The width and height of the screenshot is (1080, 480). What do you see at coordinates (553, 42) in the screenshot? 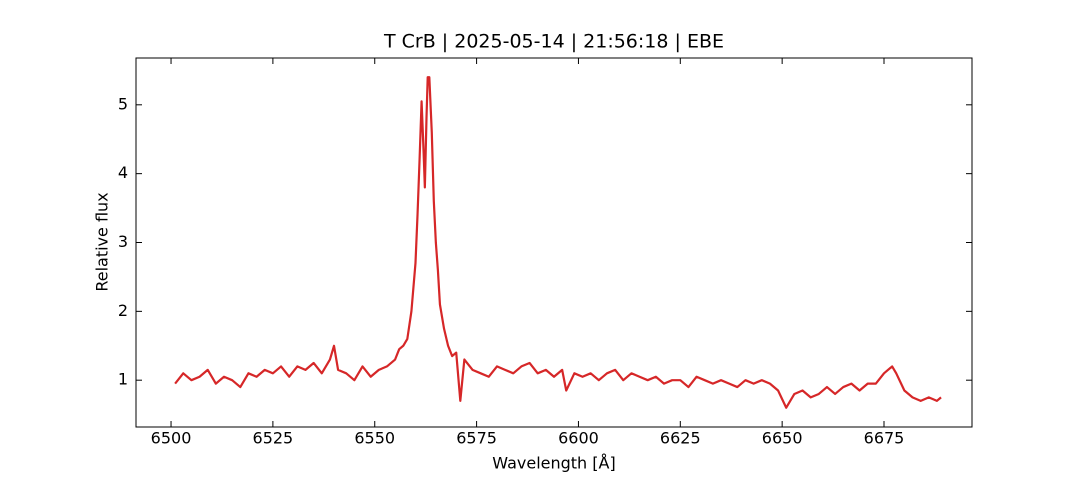
I see `chart-title: T CrB | 2025-05-14 | 21:56:18 | EBE` at bounding box center [553, 42].